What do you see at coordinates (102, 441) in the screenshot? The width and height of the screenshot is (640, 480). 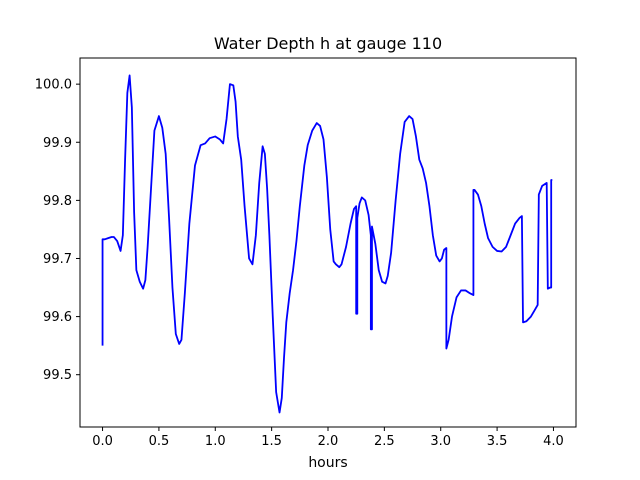 I see `x-tick-label: 0.0` at bounding box center [102, 441].